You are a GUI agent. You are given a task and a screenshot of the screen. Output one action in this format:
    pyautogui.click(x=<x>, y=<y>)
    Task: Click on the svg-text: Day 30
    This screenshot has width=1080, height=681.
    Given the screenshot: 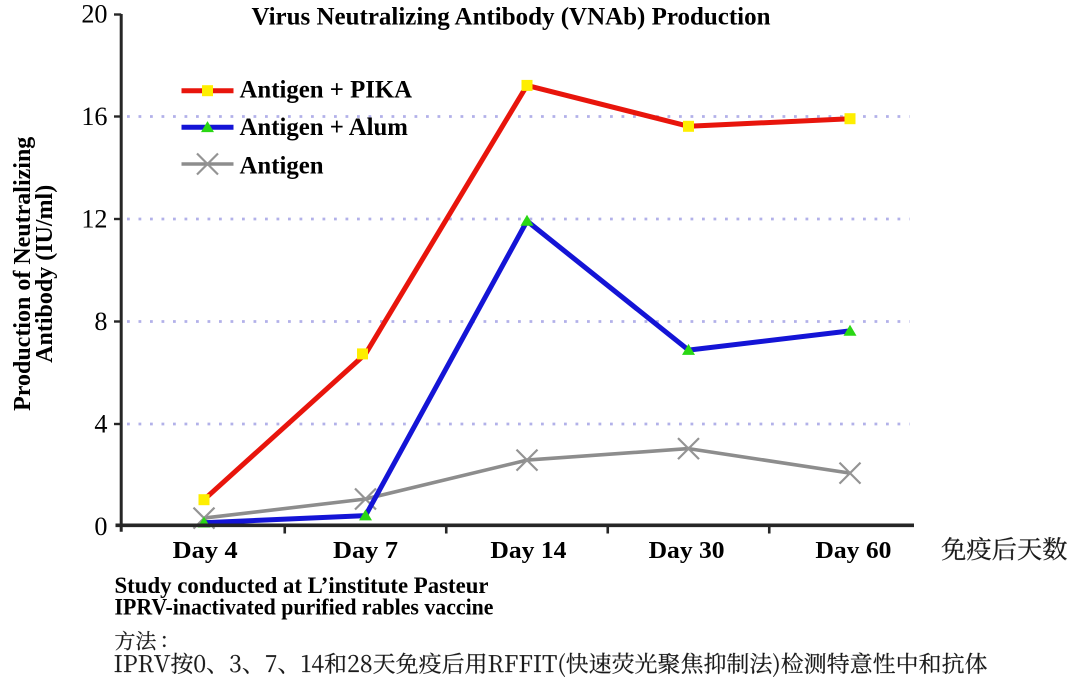 What is the action you would take?
    pyautogui.click(x=687, y=550)
    